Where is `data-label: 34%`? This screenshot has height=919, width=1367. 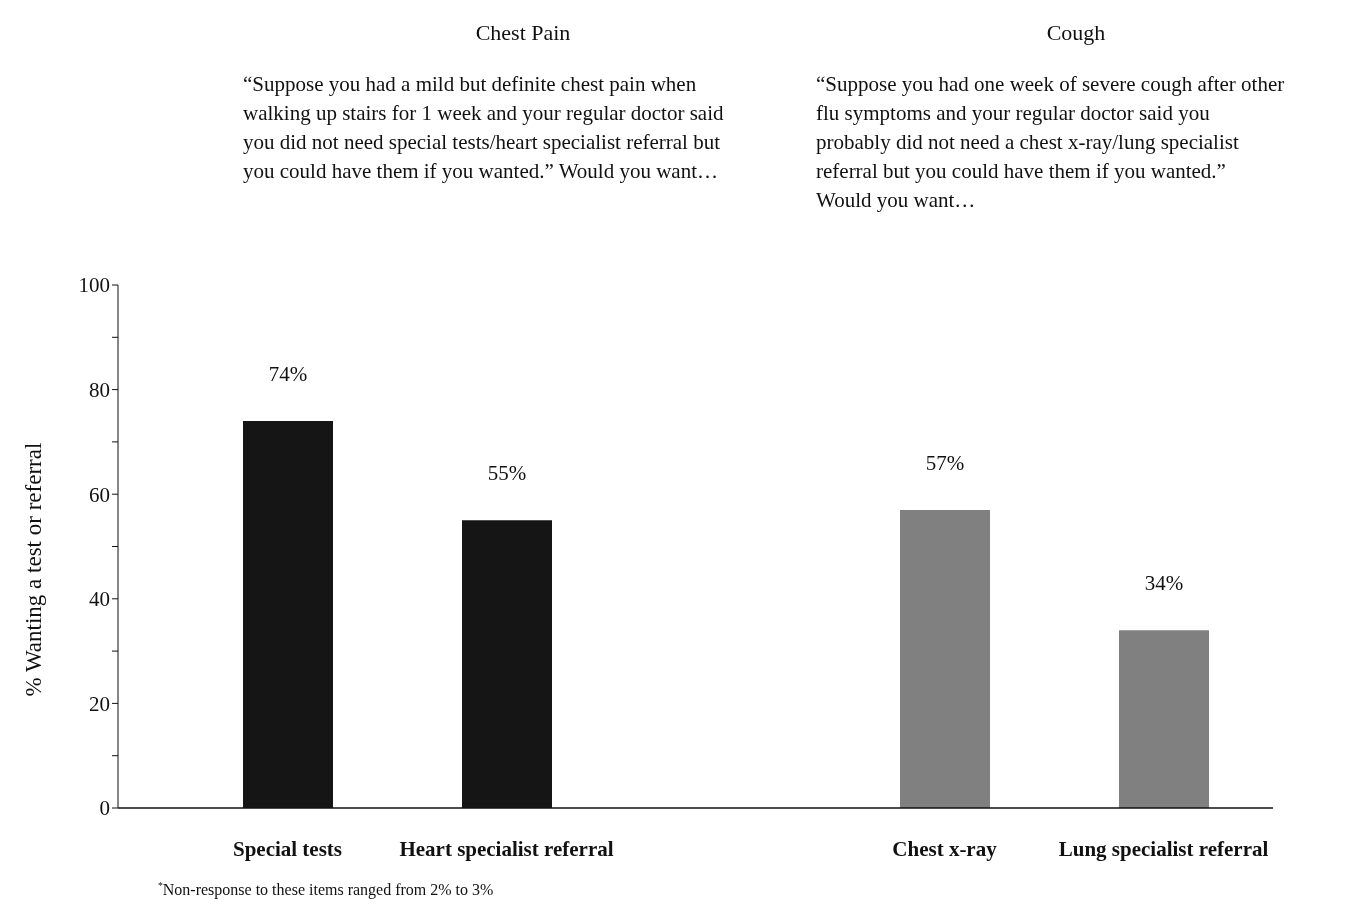 data-label: 34% is located at coordinates (1164, 583).